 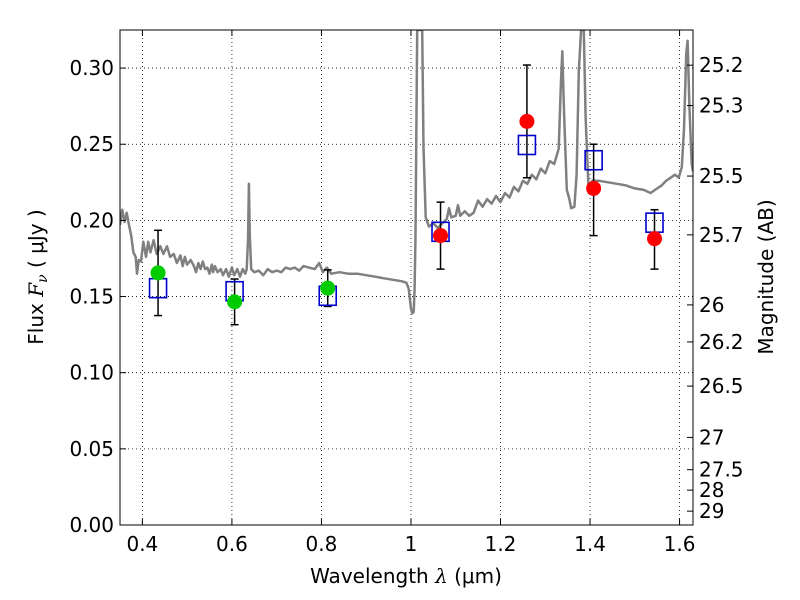 What do you see at coordinates (766, 276) in the screenshot?
I see `y2-axis-title: Magnitude (AB)` at bounding box center [766, 276].